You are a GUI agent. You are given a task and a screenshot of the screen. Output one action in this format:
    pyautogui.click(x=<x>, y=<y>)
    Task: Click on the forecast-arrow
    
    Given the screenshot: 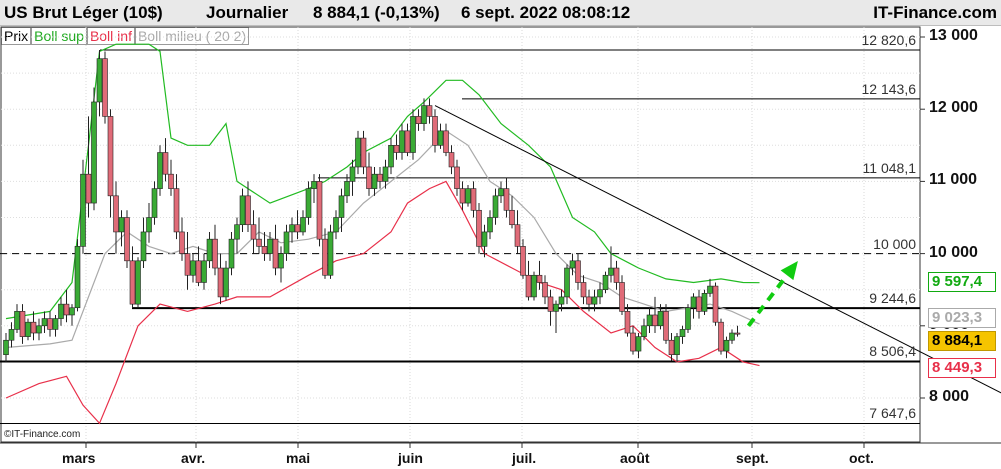 What is the action you would take?
    pyautogui.click(x=767, y=301)
    